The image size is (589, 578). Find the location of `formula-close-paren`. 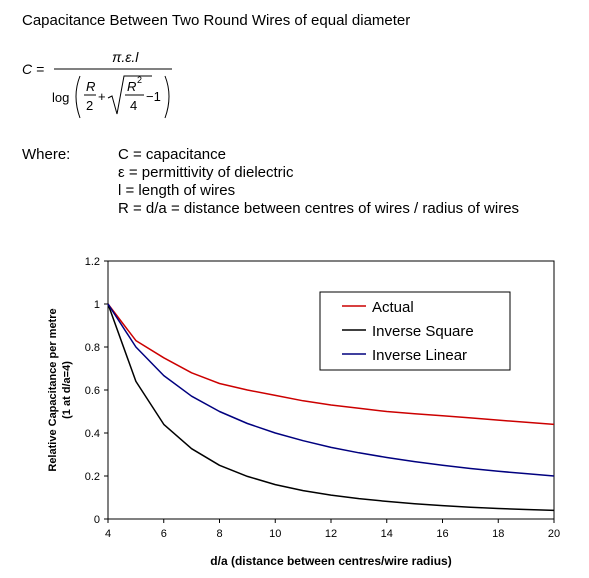

formula-close-paren is located at coordinates (167, 97).